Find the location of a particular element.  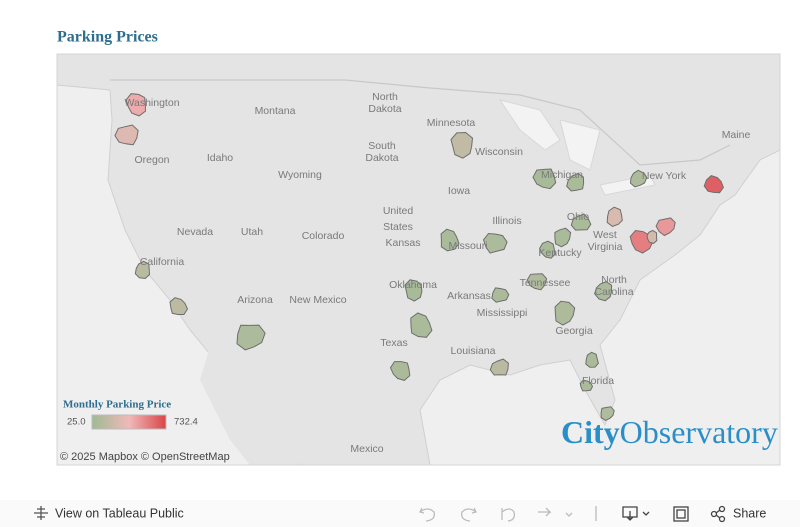

map-label: Oregon is located at coordinates (151, 160).